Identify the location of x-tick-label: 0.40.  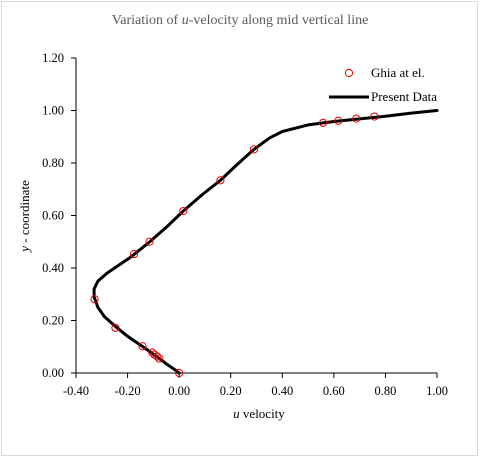
(282, 391).